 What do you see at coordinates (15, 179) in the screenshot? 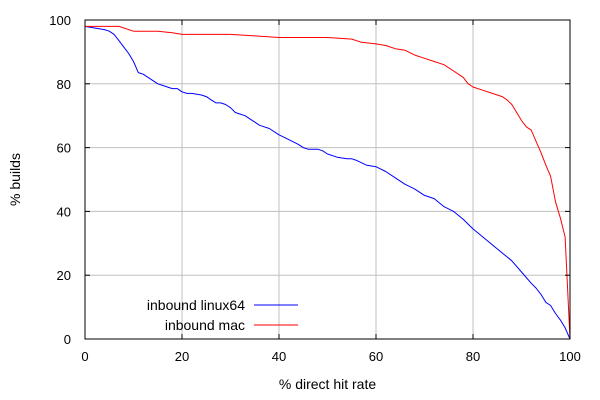
I see `y-axis-title: % builds` at bounding box center [15, 179].